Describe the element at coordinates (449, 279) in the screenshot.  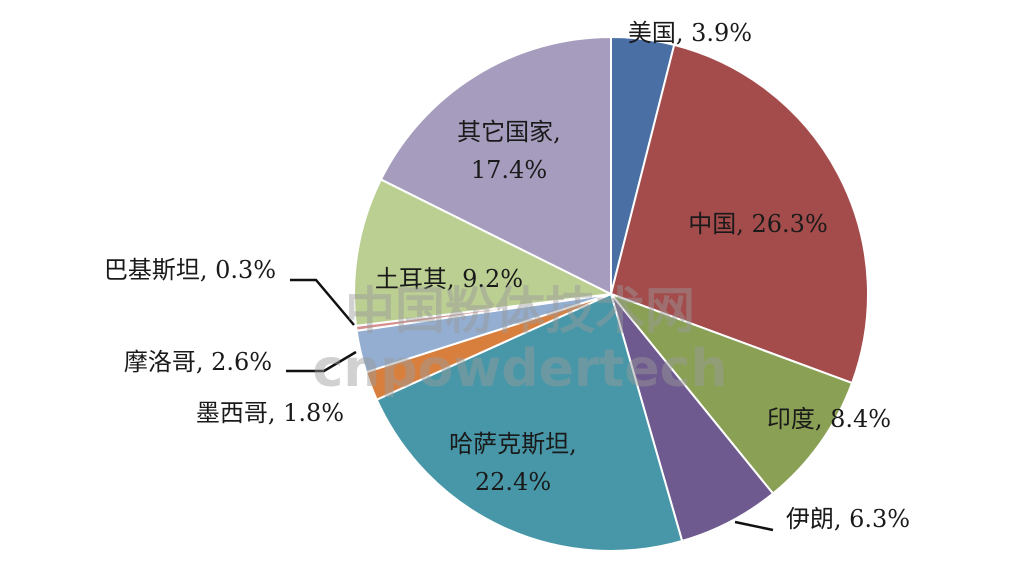
I see `slice-label-8: 土耳其, 9.2%` at that location.